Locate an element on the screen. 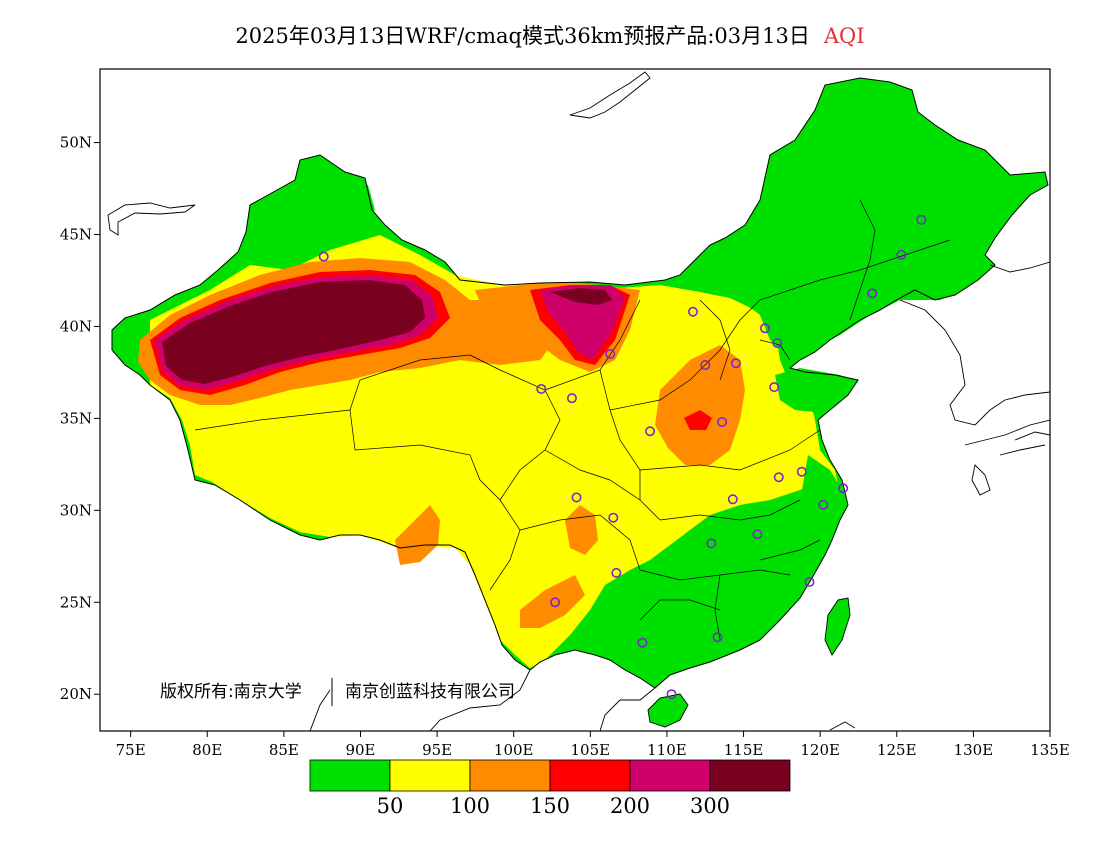 The width and height of the screenshot is (1100, 850). y-axis: 20N 25N 30N 35N 40N 45N 50N is located at coordinates (80, 418).